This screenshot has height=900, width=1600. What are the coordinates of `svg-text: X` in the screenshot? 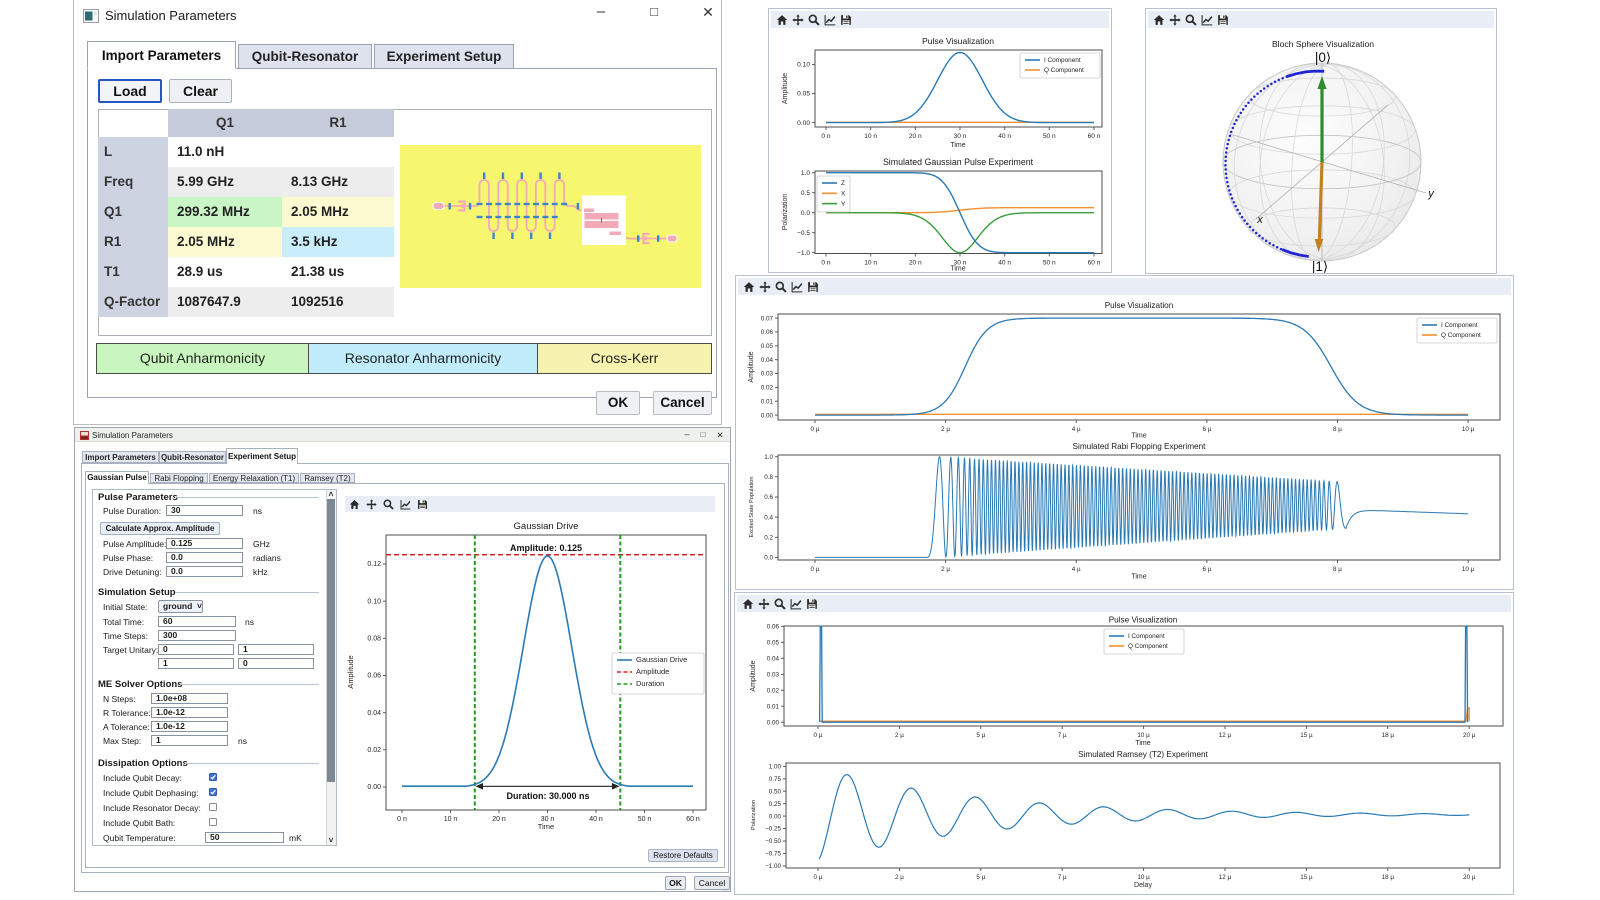 It's located at (843, 194).